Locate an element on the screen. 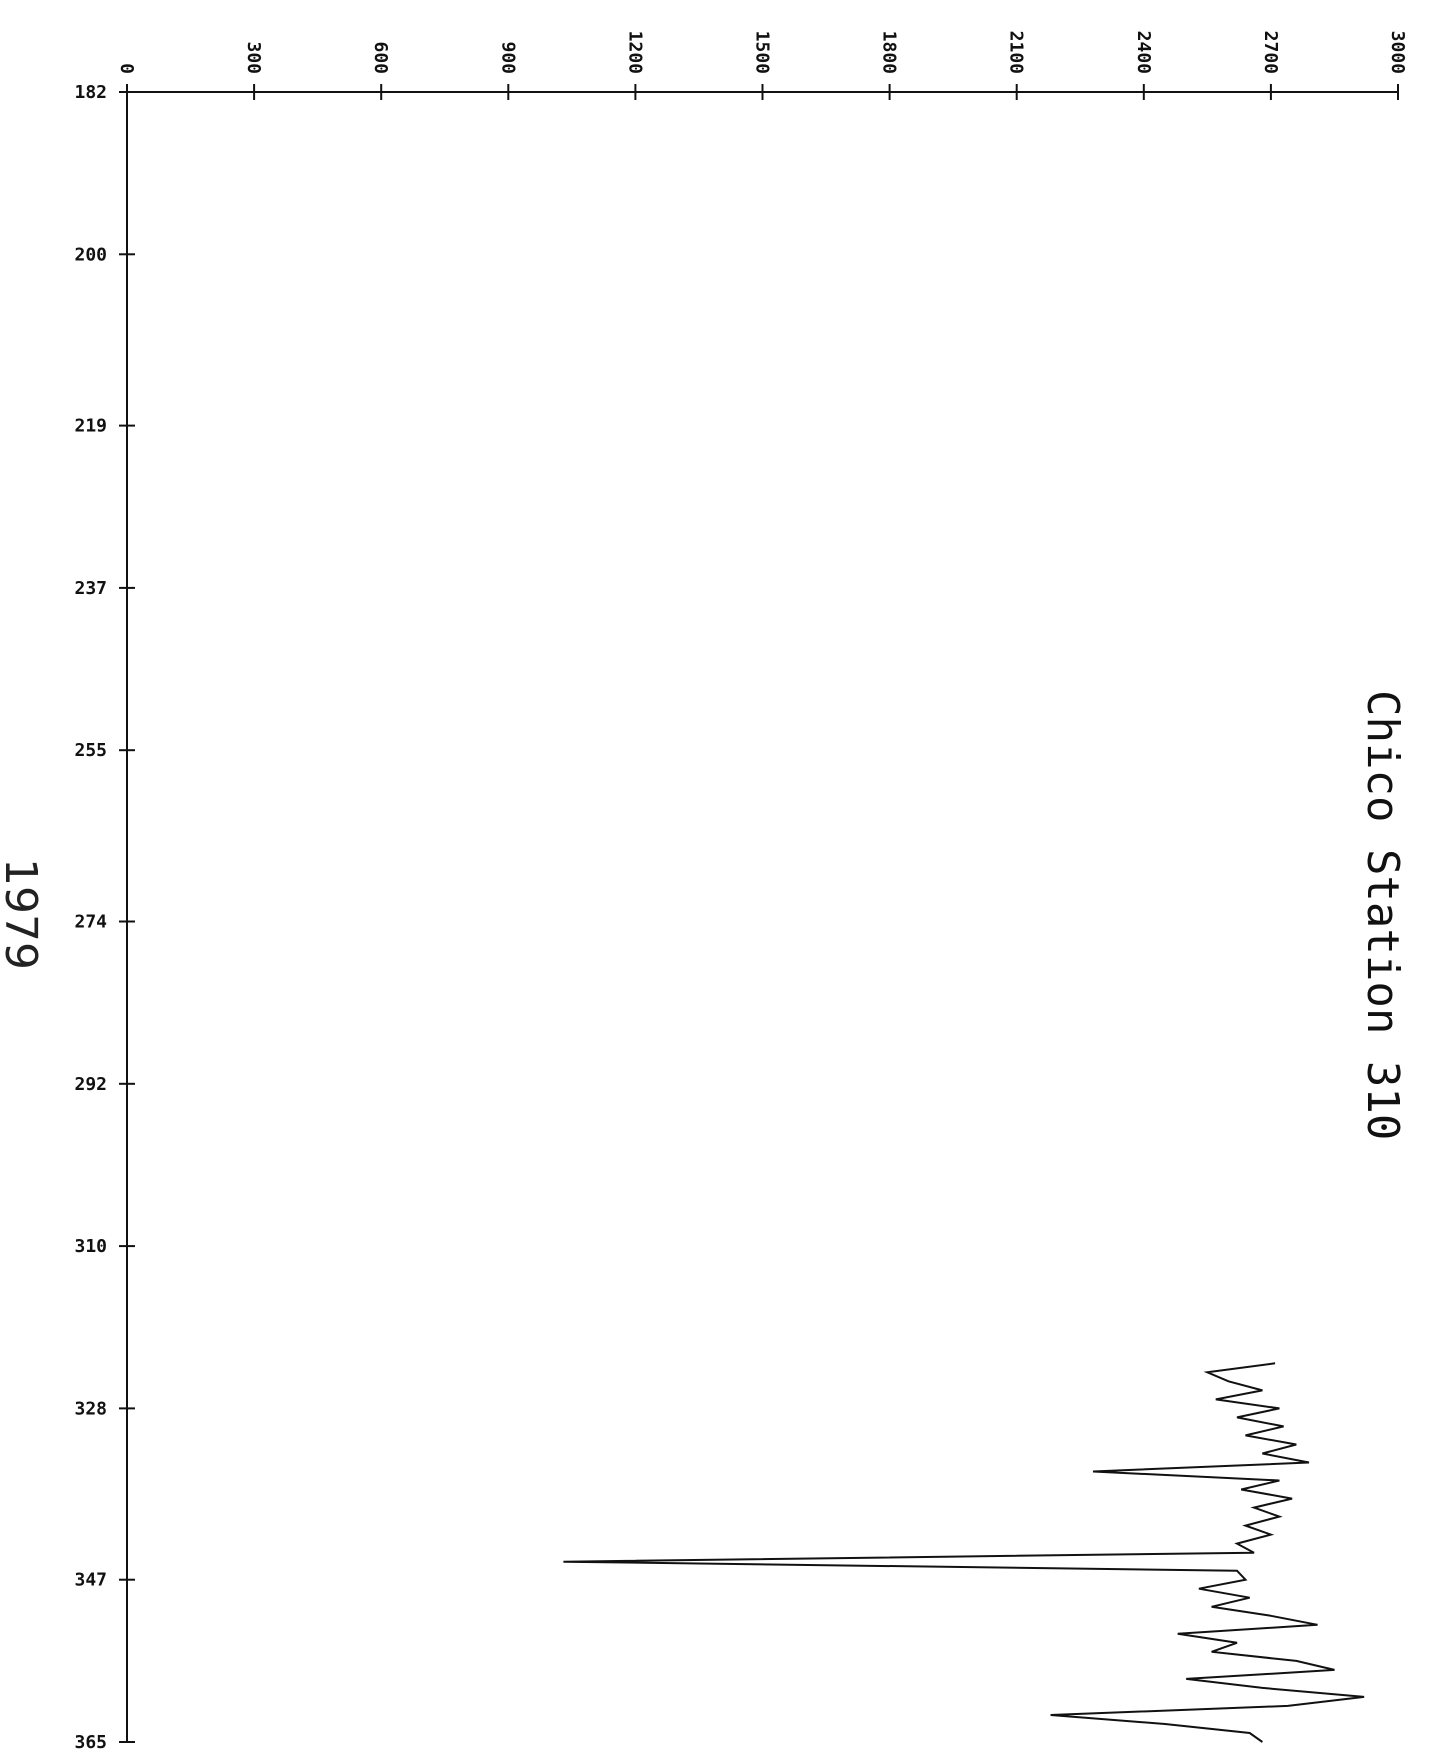 The width and height of the screenshot is (1433, 1754). y-tick-label: 600 is located at coordinates (380, 57).